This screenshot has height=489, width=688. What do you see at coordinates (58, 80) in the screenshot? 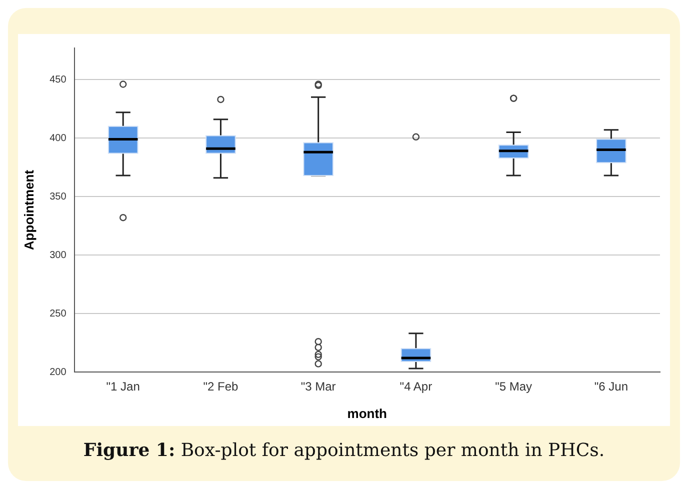
I see `y-tick-label: 450` at bounding box center [58, 80].